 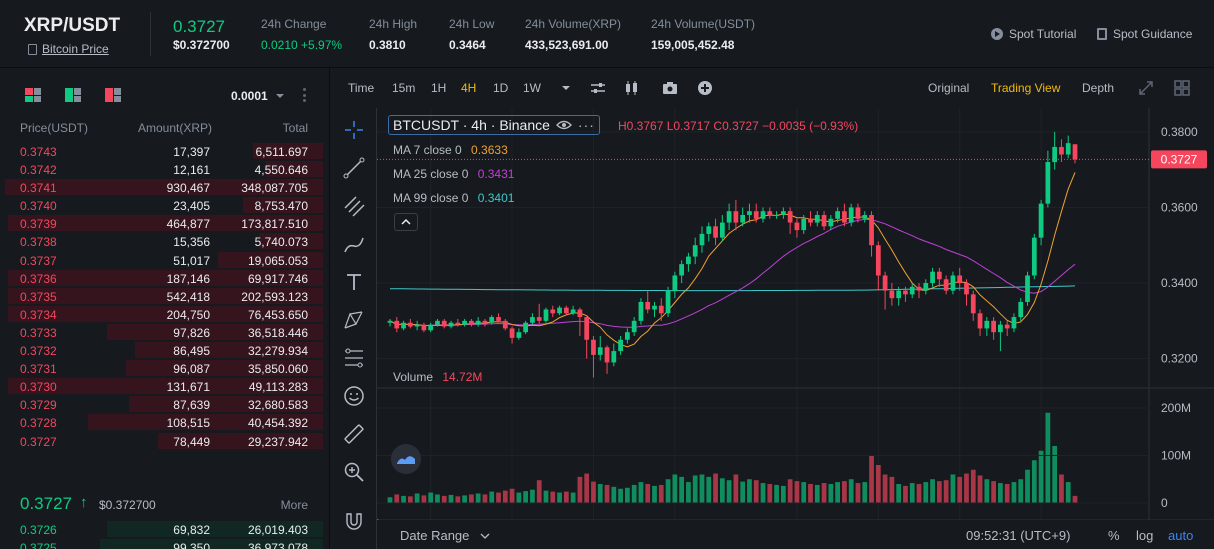 What do you see at coordinates (165, 314) in the screenshot?
I see `ask-row: 0.3734 204,750 76,453.650` at bounding box center [165, 314].